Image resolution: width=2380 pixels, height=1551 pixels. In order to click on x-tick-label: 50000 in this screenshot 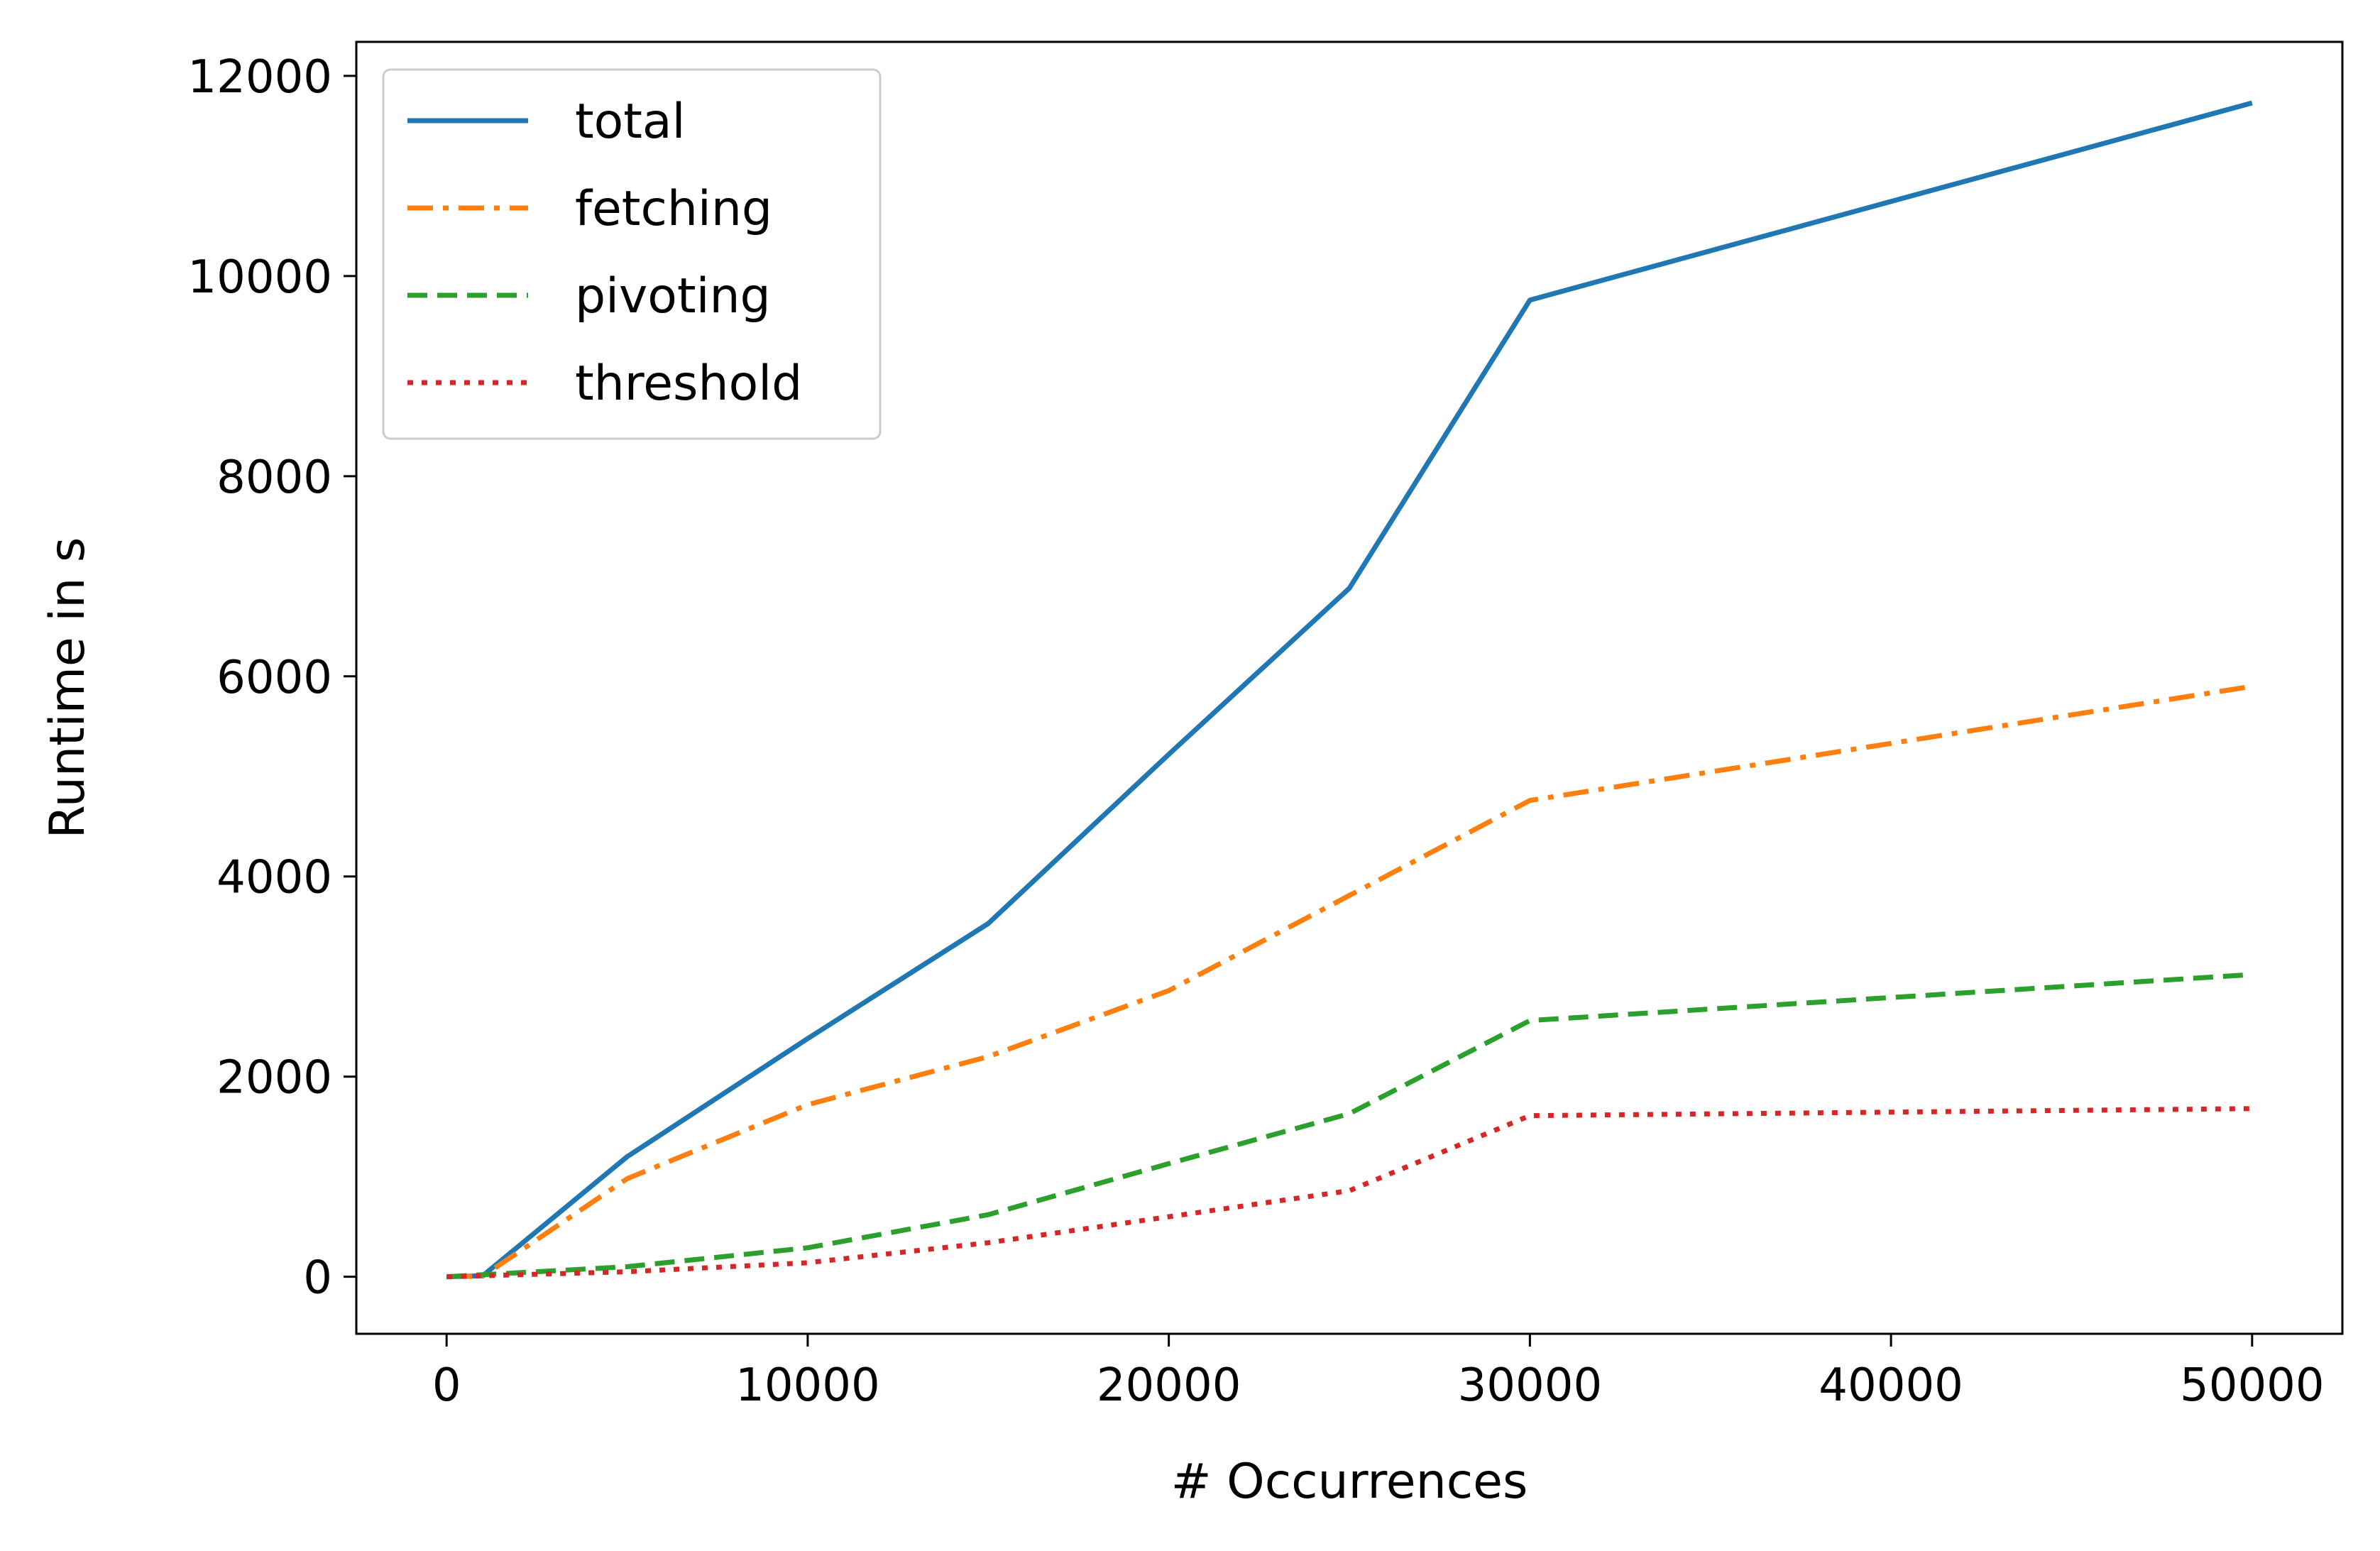, I will do `click(2253, 1385)`.